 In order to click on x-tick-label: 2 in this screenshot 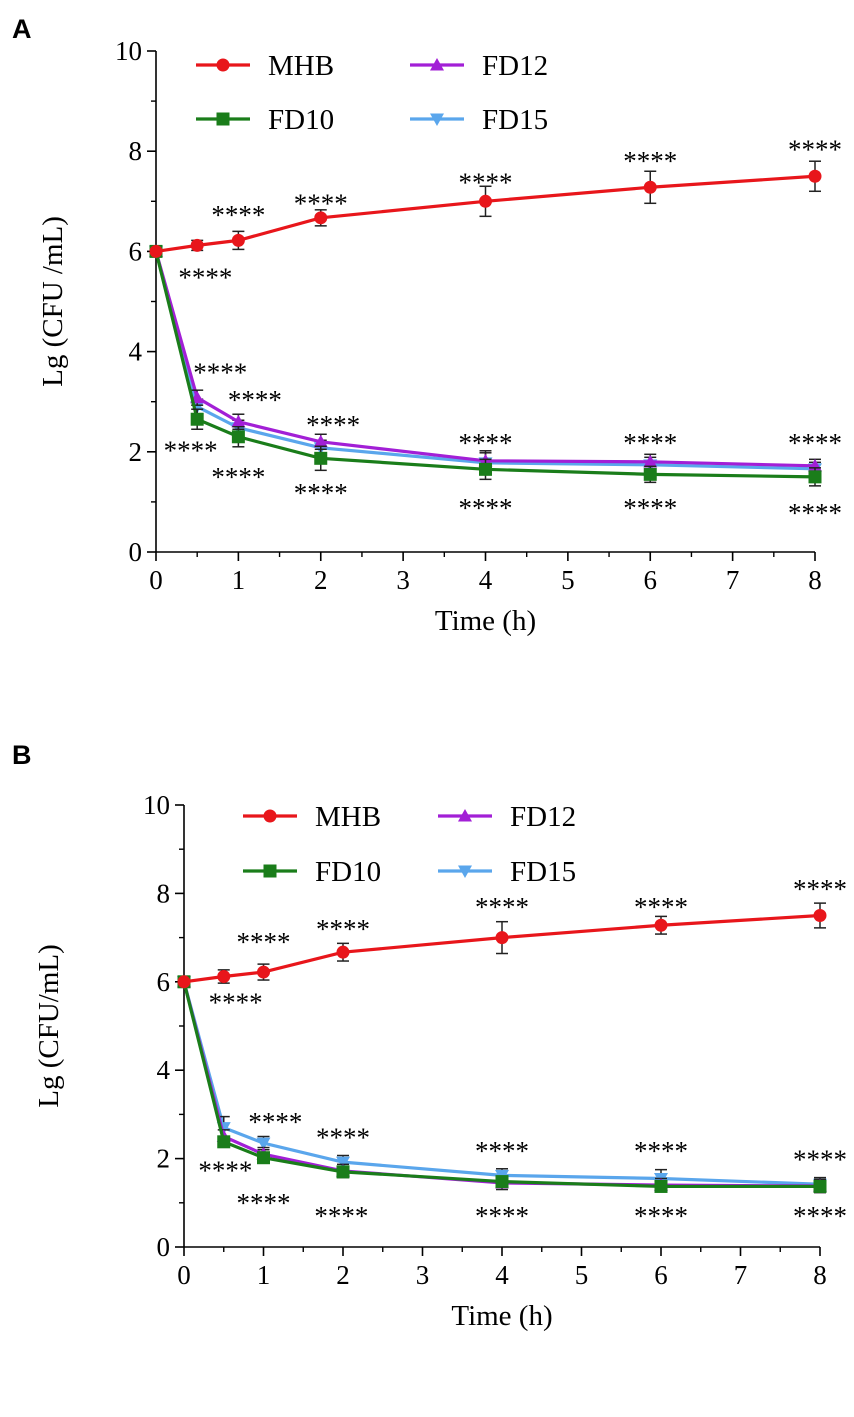, I will do `click(343, 1275)`.